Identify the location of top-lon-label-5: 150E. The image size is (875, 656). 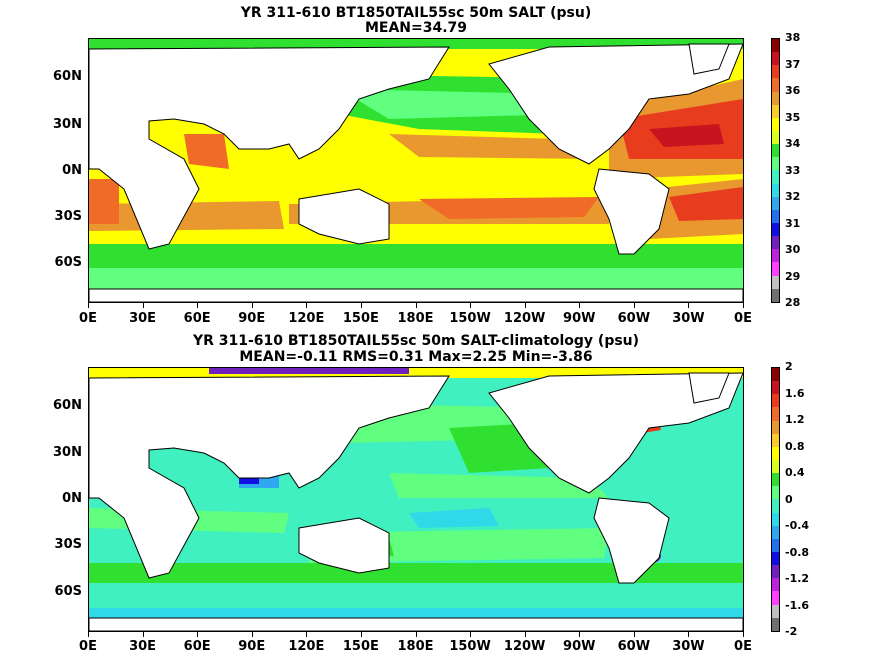
(360, 318).